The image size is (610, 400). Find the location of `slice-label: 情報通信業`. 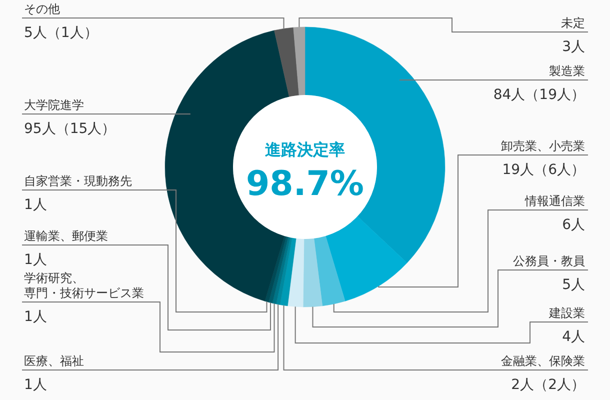

slice-label: 情報通信業 is located at coordinates (554, 201).